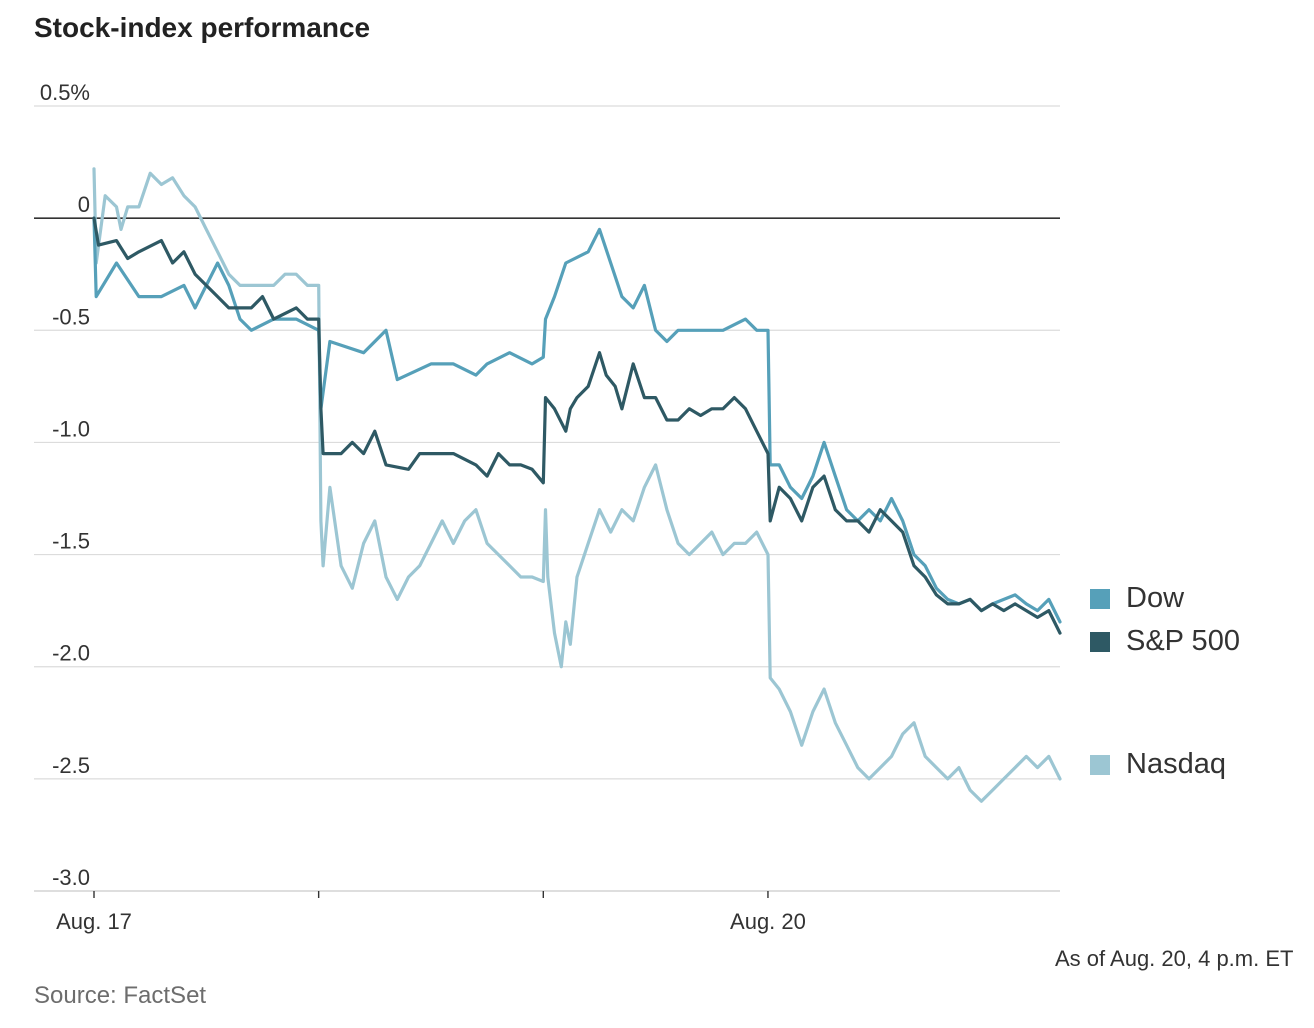 This screenshot has width=1314, height=1028. I want to click on y-tick-label: -1.5, so click(71, 541).